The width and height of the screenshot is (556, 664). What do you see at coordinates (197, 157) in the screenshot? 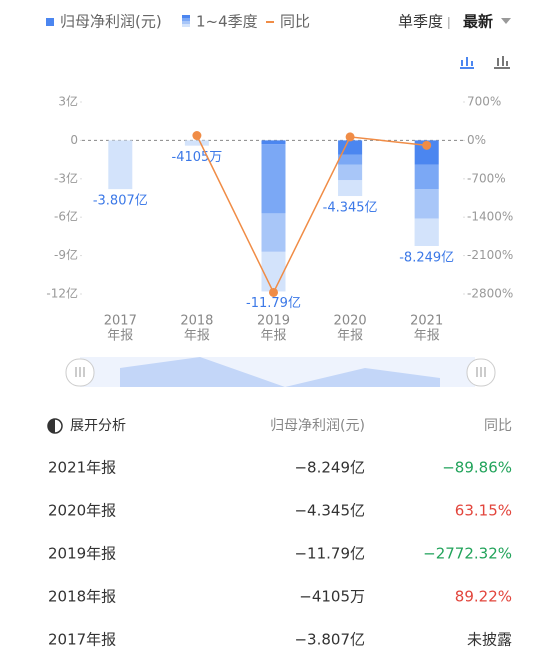
I see `data-label: -4105万` at bounding box center [197, 157].